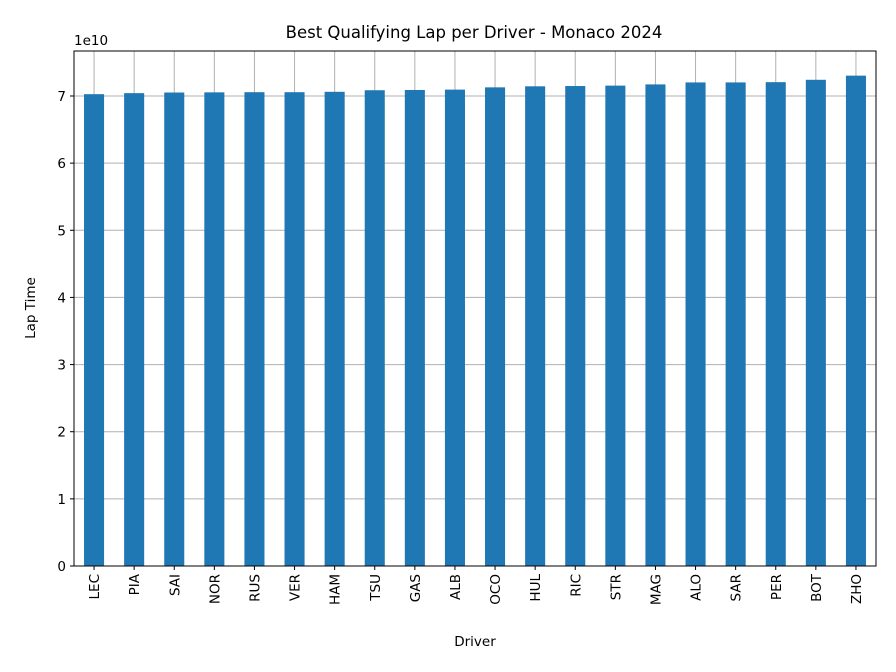  What do you see at coordinates (94, 330) in the screenshot?
I see `bar-lec` at bounding box center [94, 330].